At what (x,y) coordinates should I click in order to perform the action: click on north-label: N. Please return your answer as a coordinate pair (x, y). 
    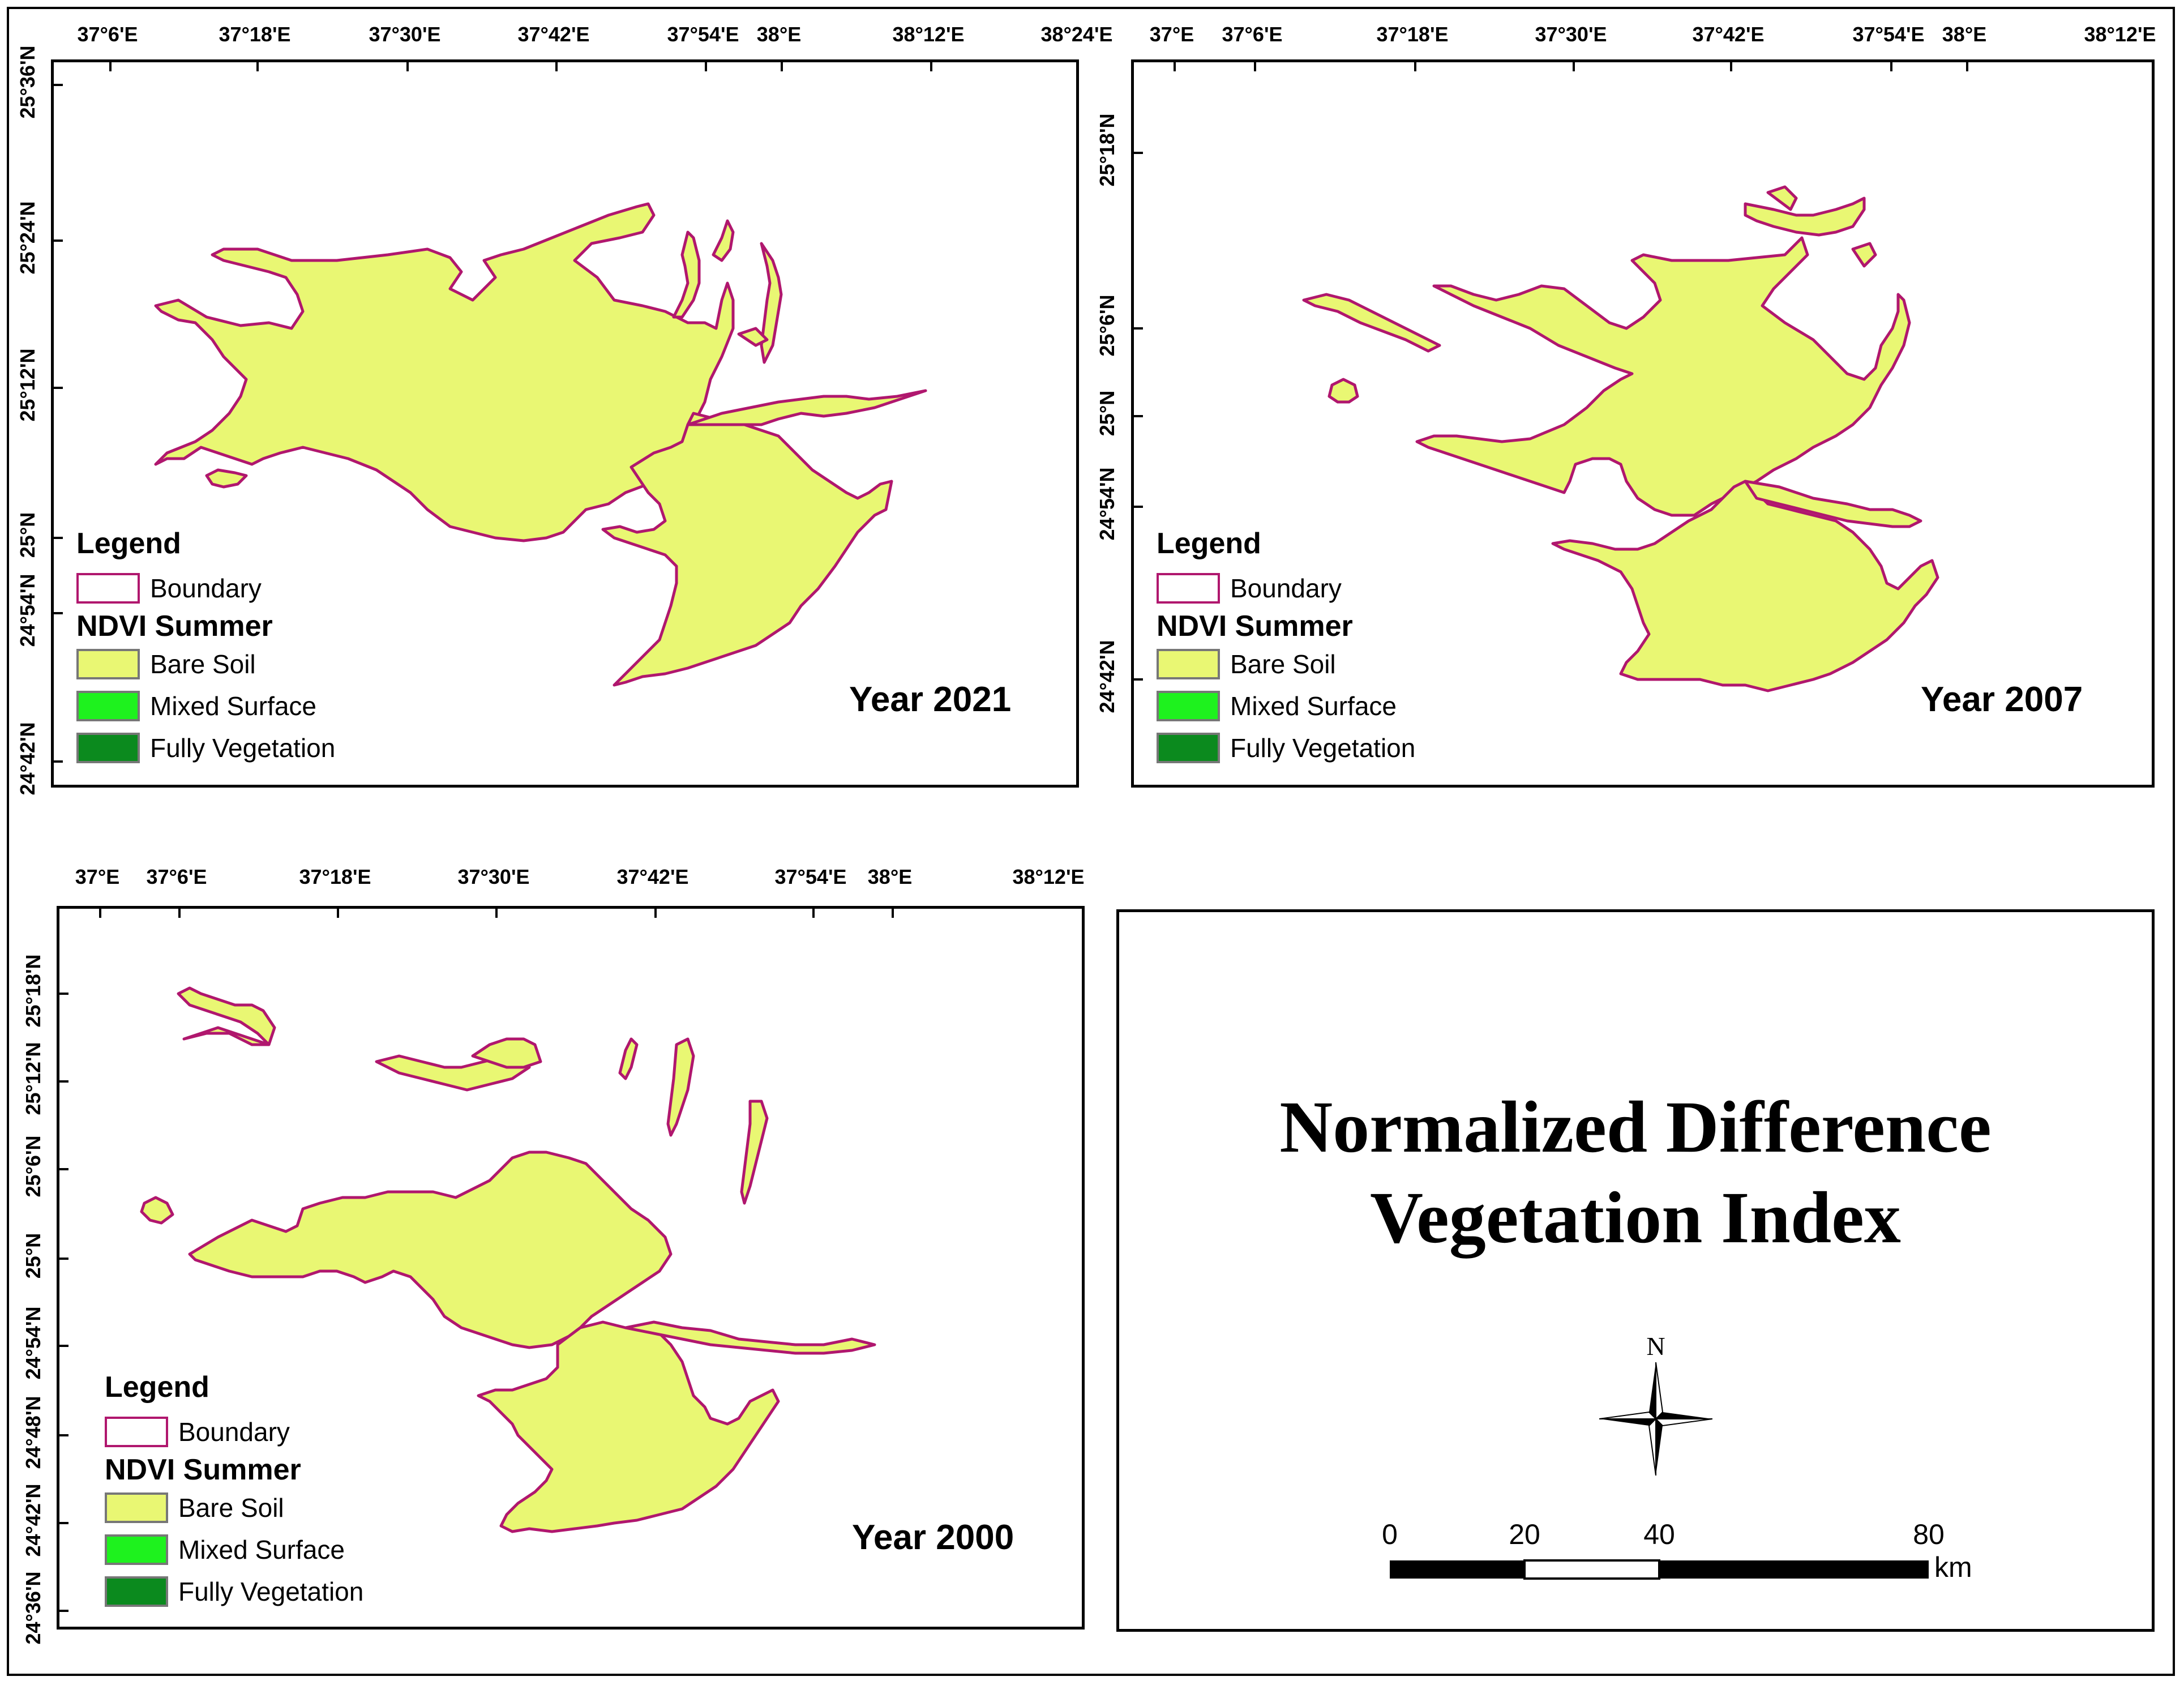
    Looking at the image, I should click on (1655, 1346).